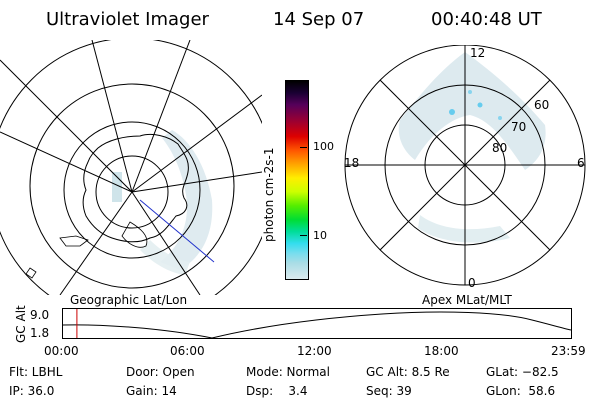 Image resolution: width=600 pixels, height=400 pixels. I want to click on mlt-label-18: 18, so click(352, 163).